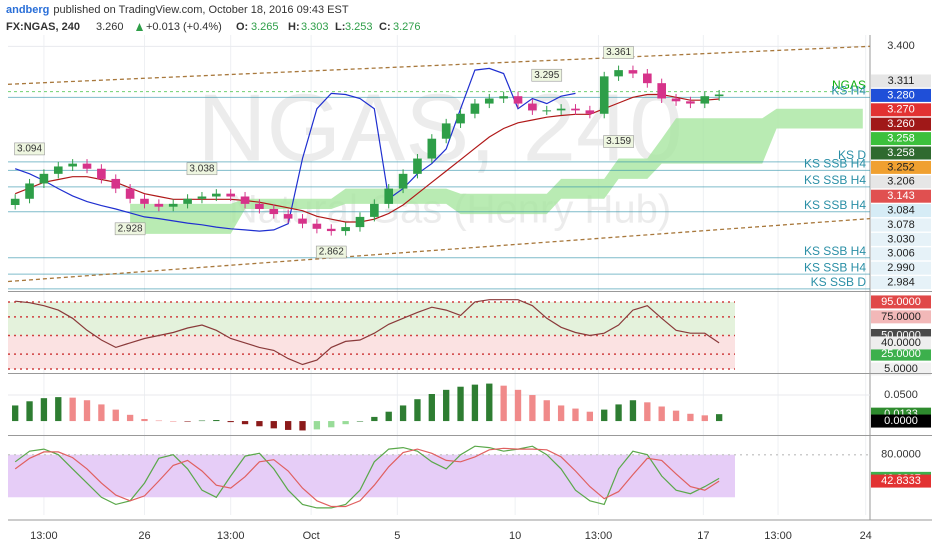 The height and width of the screenshot is (550, 932). I want to click on annotation-label: 2.928, so click(130, 228).